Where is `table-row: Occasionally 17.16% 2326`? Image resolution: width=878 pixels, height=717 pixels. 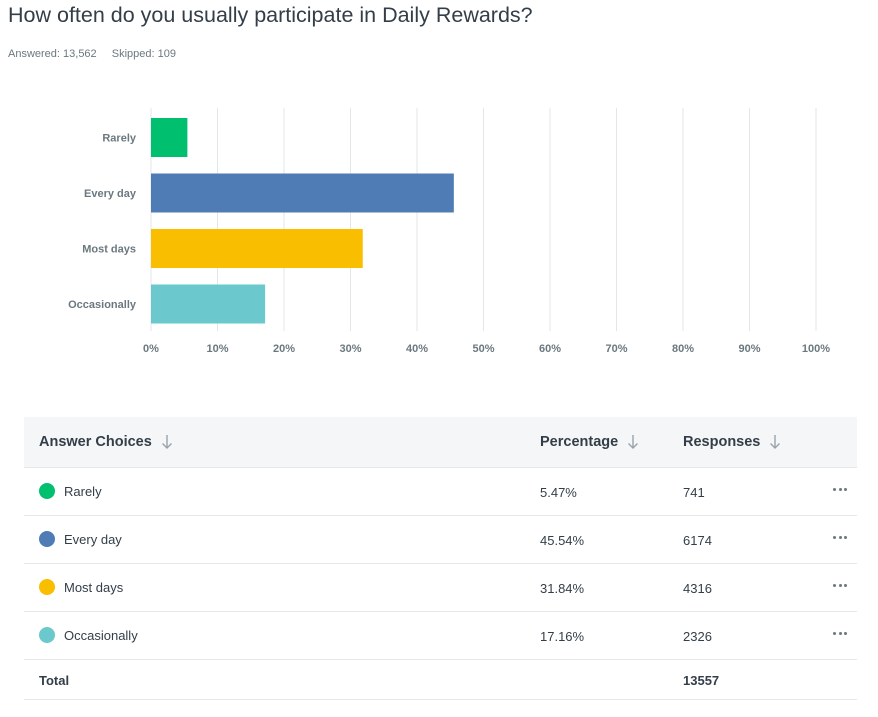
table-row: Occasionally 17.16% 2326 is located at coordinates (440, 635).